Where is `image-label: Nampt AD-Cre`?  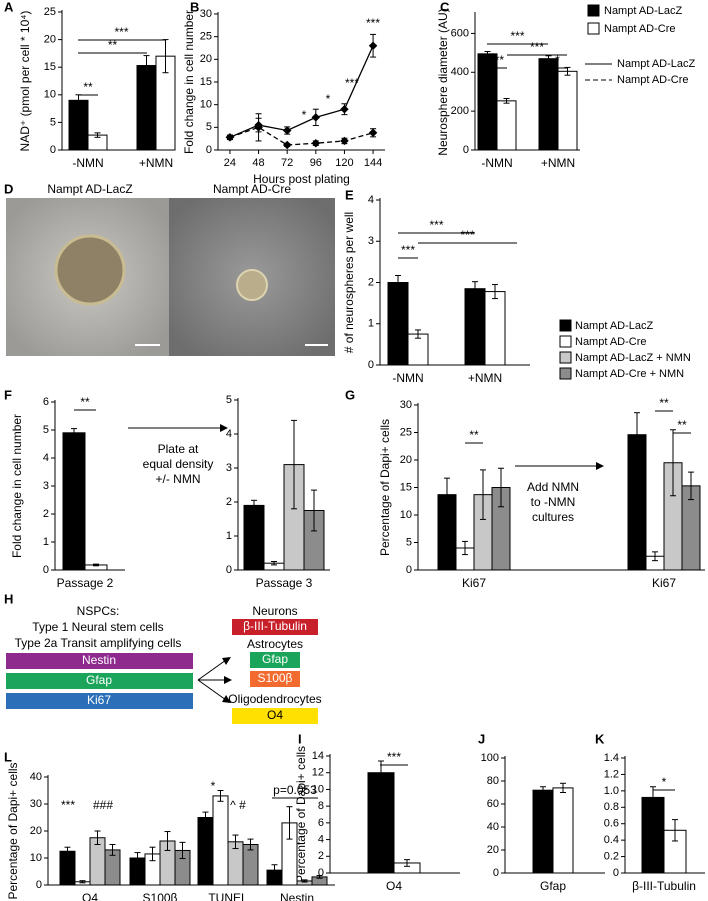 image-label: Nampt AD-Cre is located at coordinates (252, 189).